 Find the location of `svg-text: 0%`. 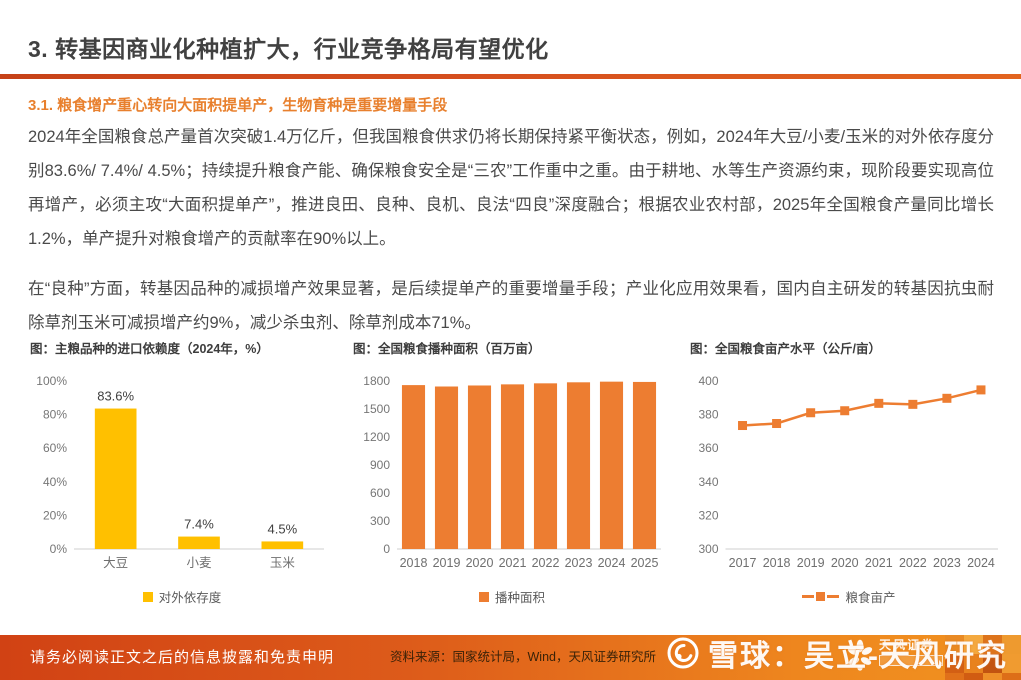

svg-text: 0% is located at coordinates (59, 549).